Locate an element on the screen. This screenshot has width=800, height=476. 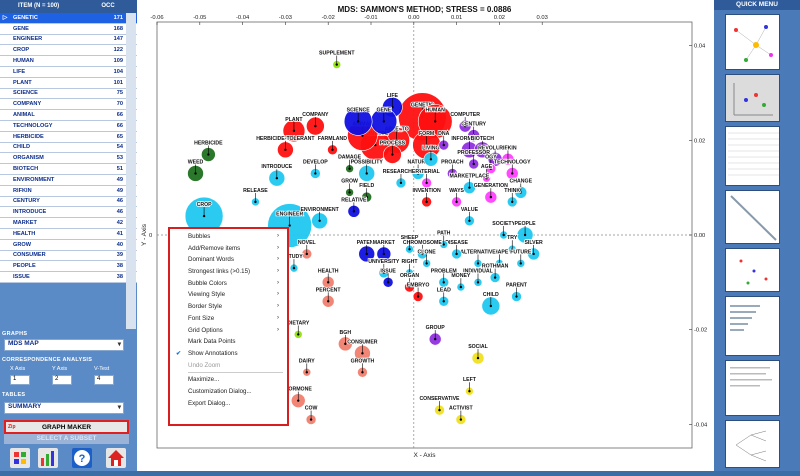
menu-item-label: Viewing Style is located at coordinates (207, 295).